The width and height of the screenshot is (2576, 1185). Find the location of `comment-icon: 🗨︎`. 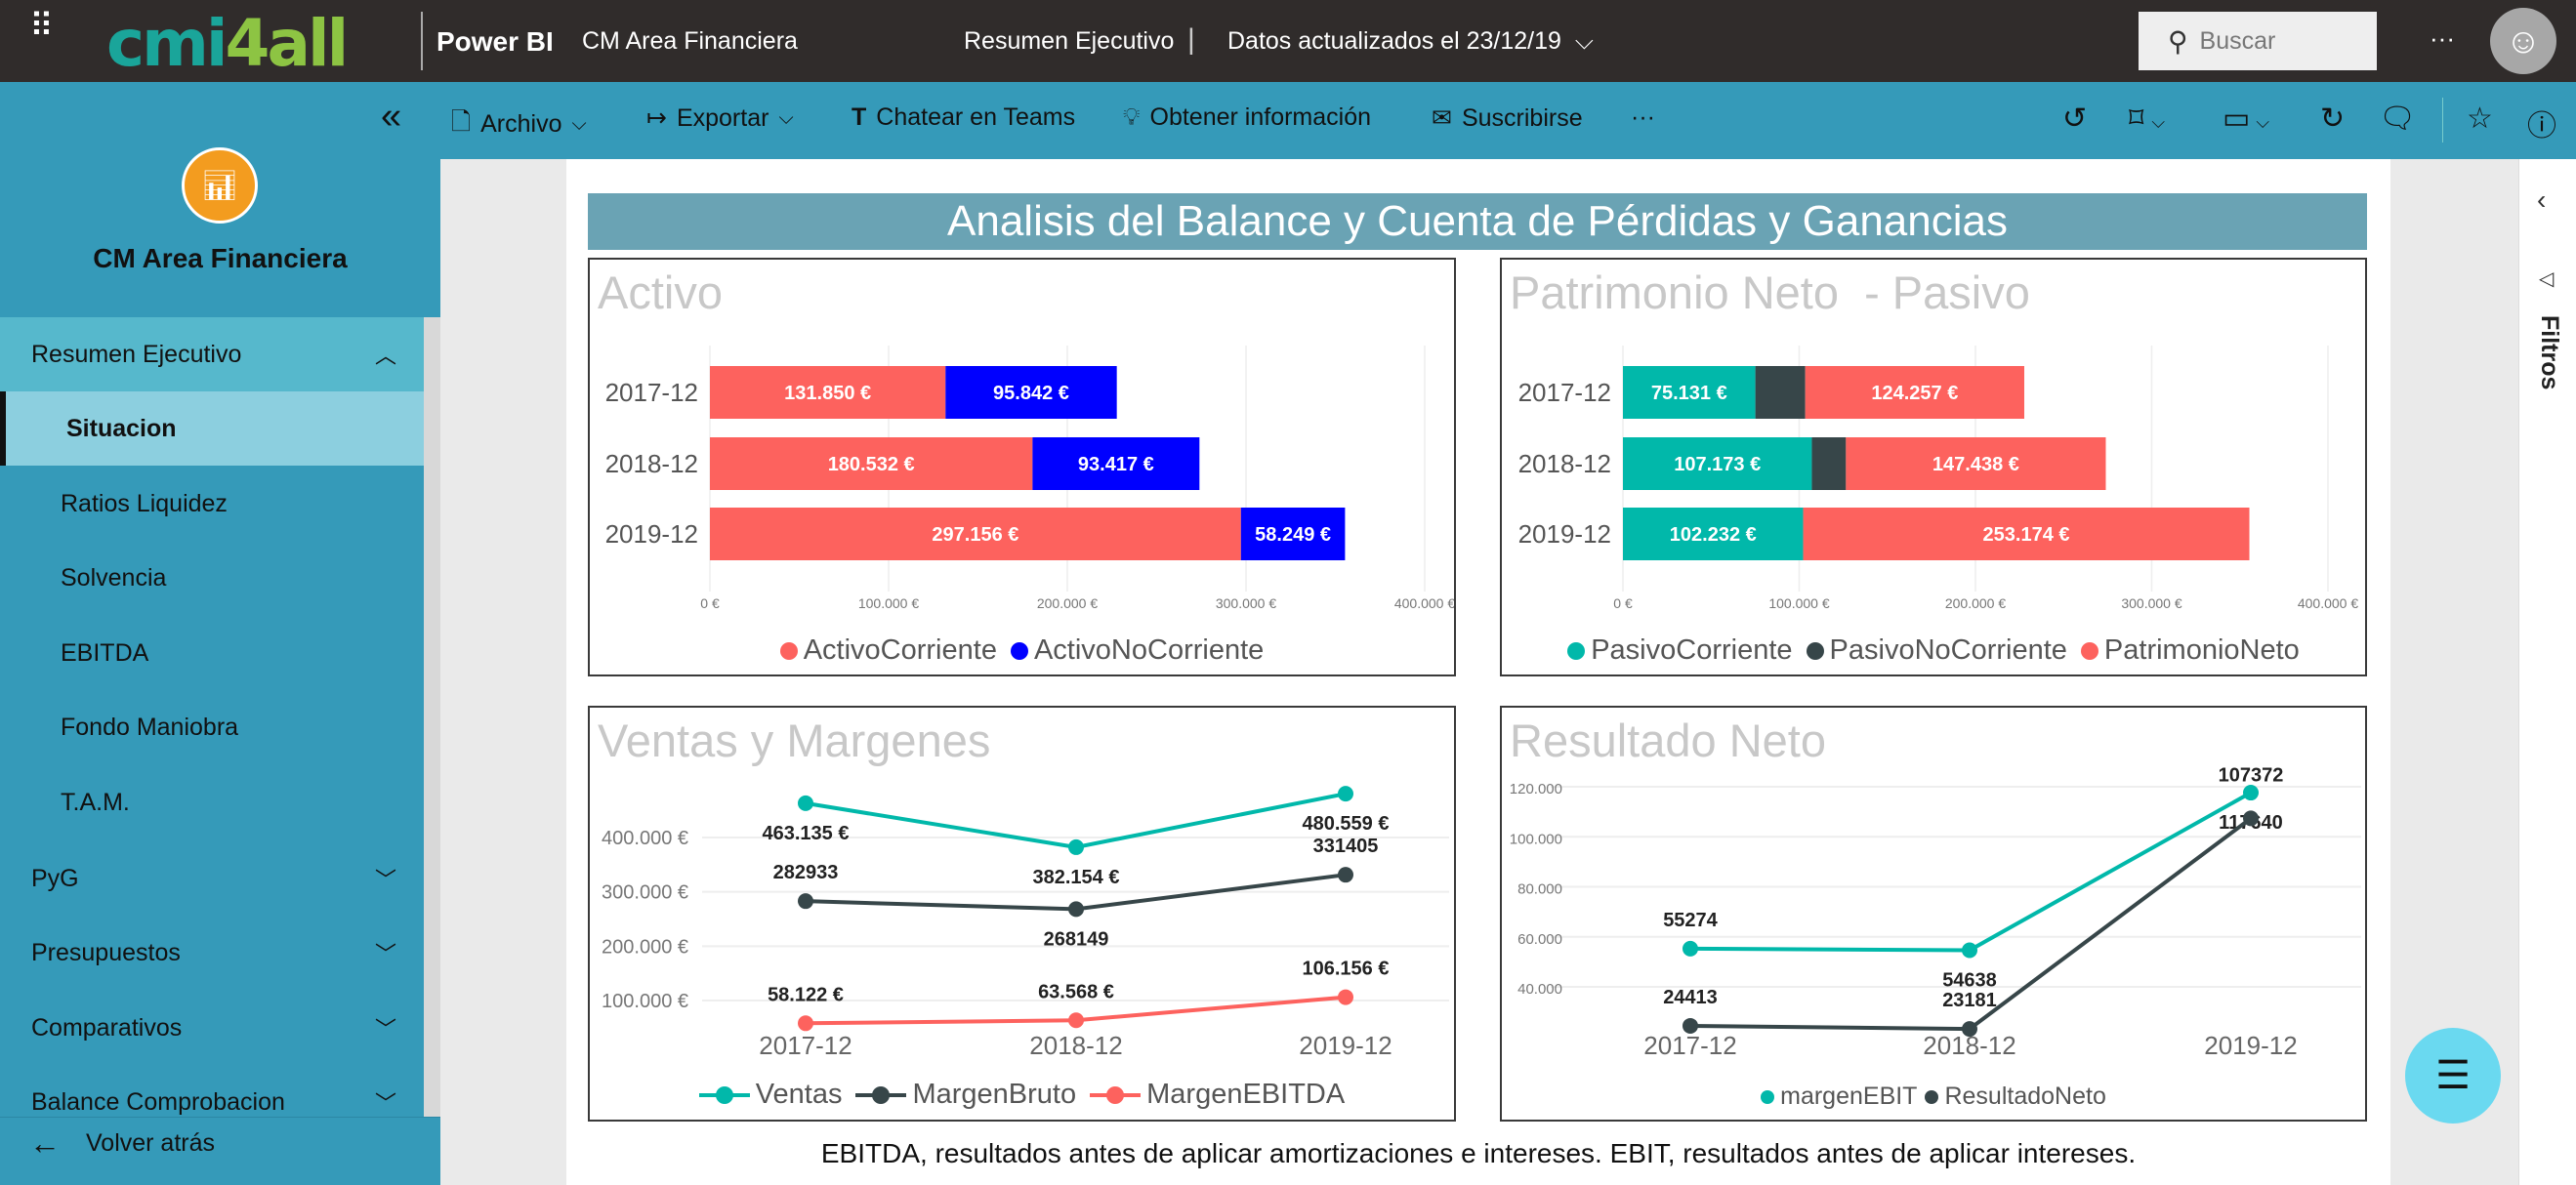

comment-icon: 🗨︎ is located at coordinates (2398, 118).